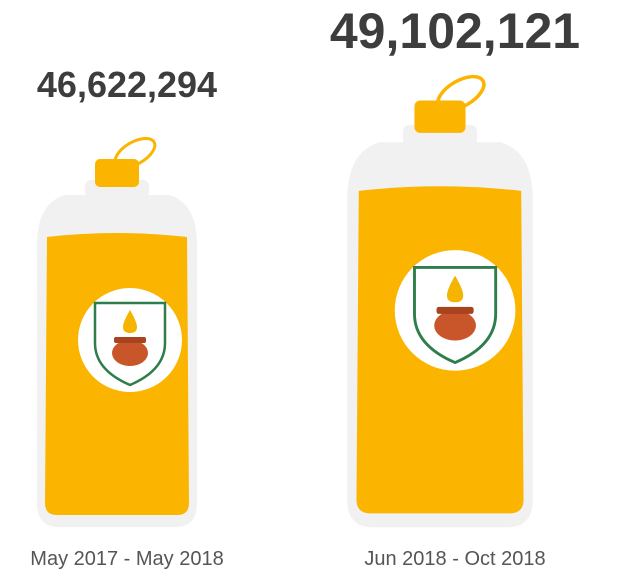 This screenshot has width=617, height=578. What do you see at coordinates (127, 84) in the screenshot?
I see `value-label: 46,622,294` at bounding box center [127, 84].